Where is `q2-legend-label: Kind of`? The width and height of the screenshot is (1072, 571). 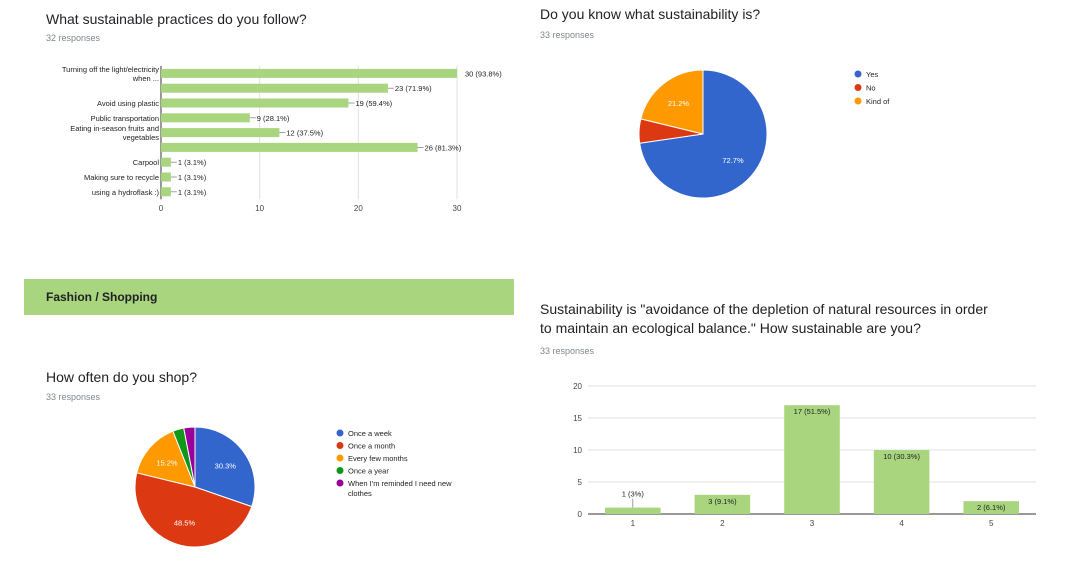
q2-legend-label: Kind of is located at coordinates (878, 101).